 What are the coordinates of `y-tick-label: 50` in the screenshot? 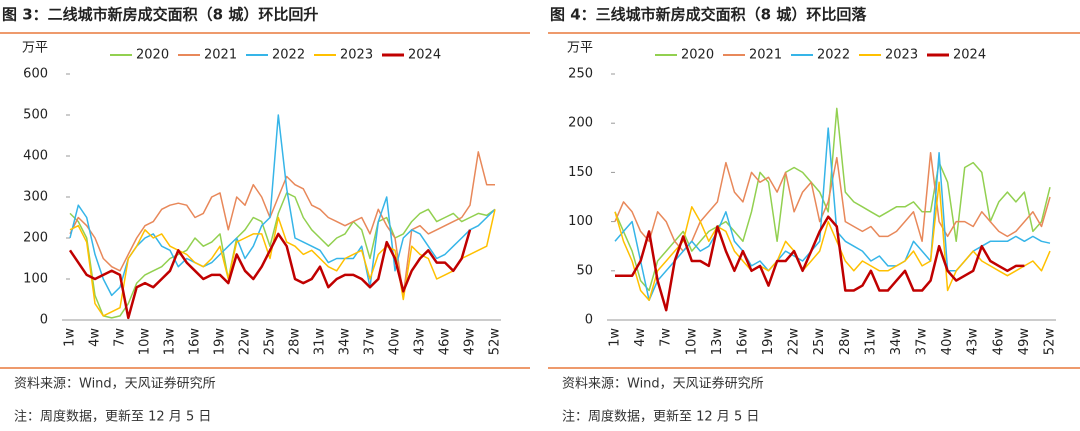 It's located at (584, 270).